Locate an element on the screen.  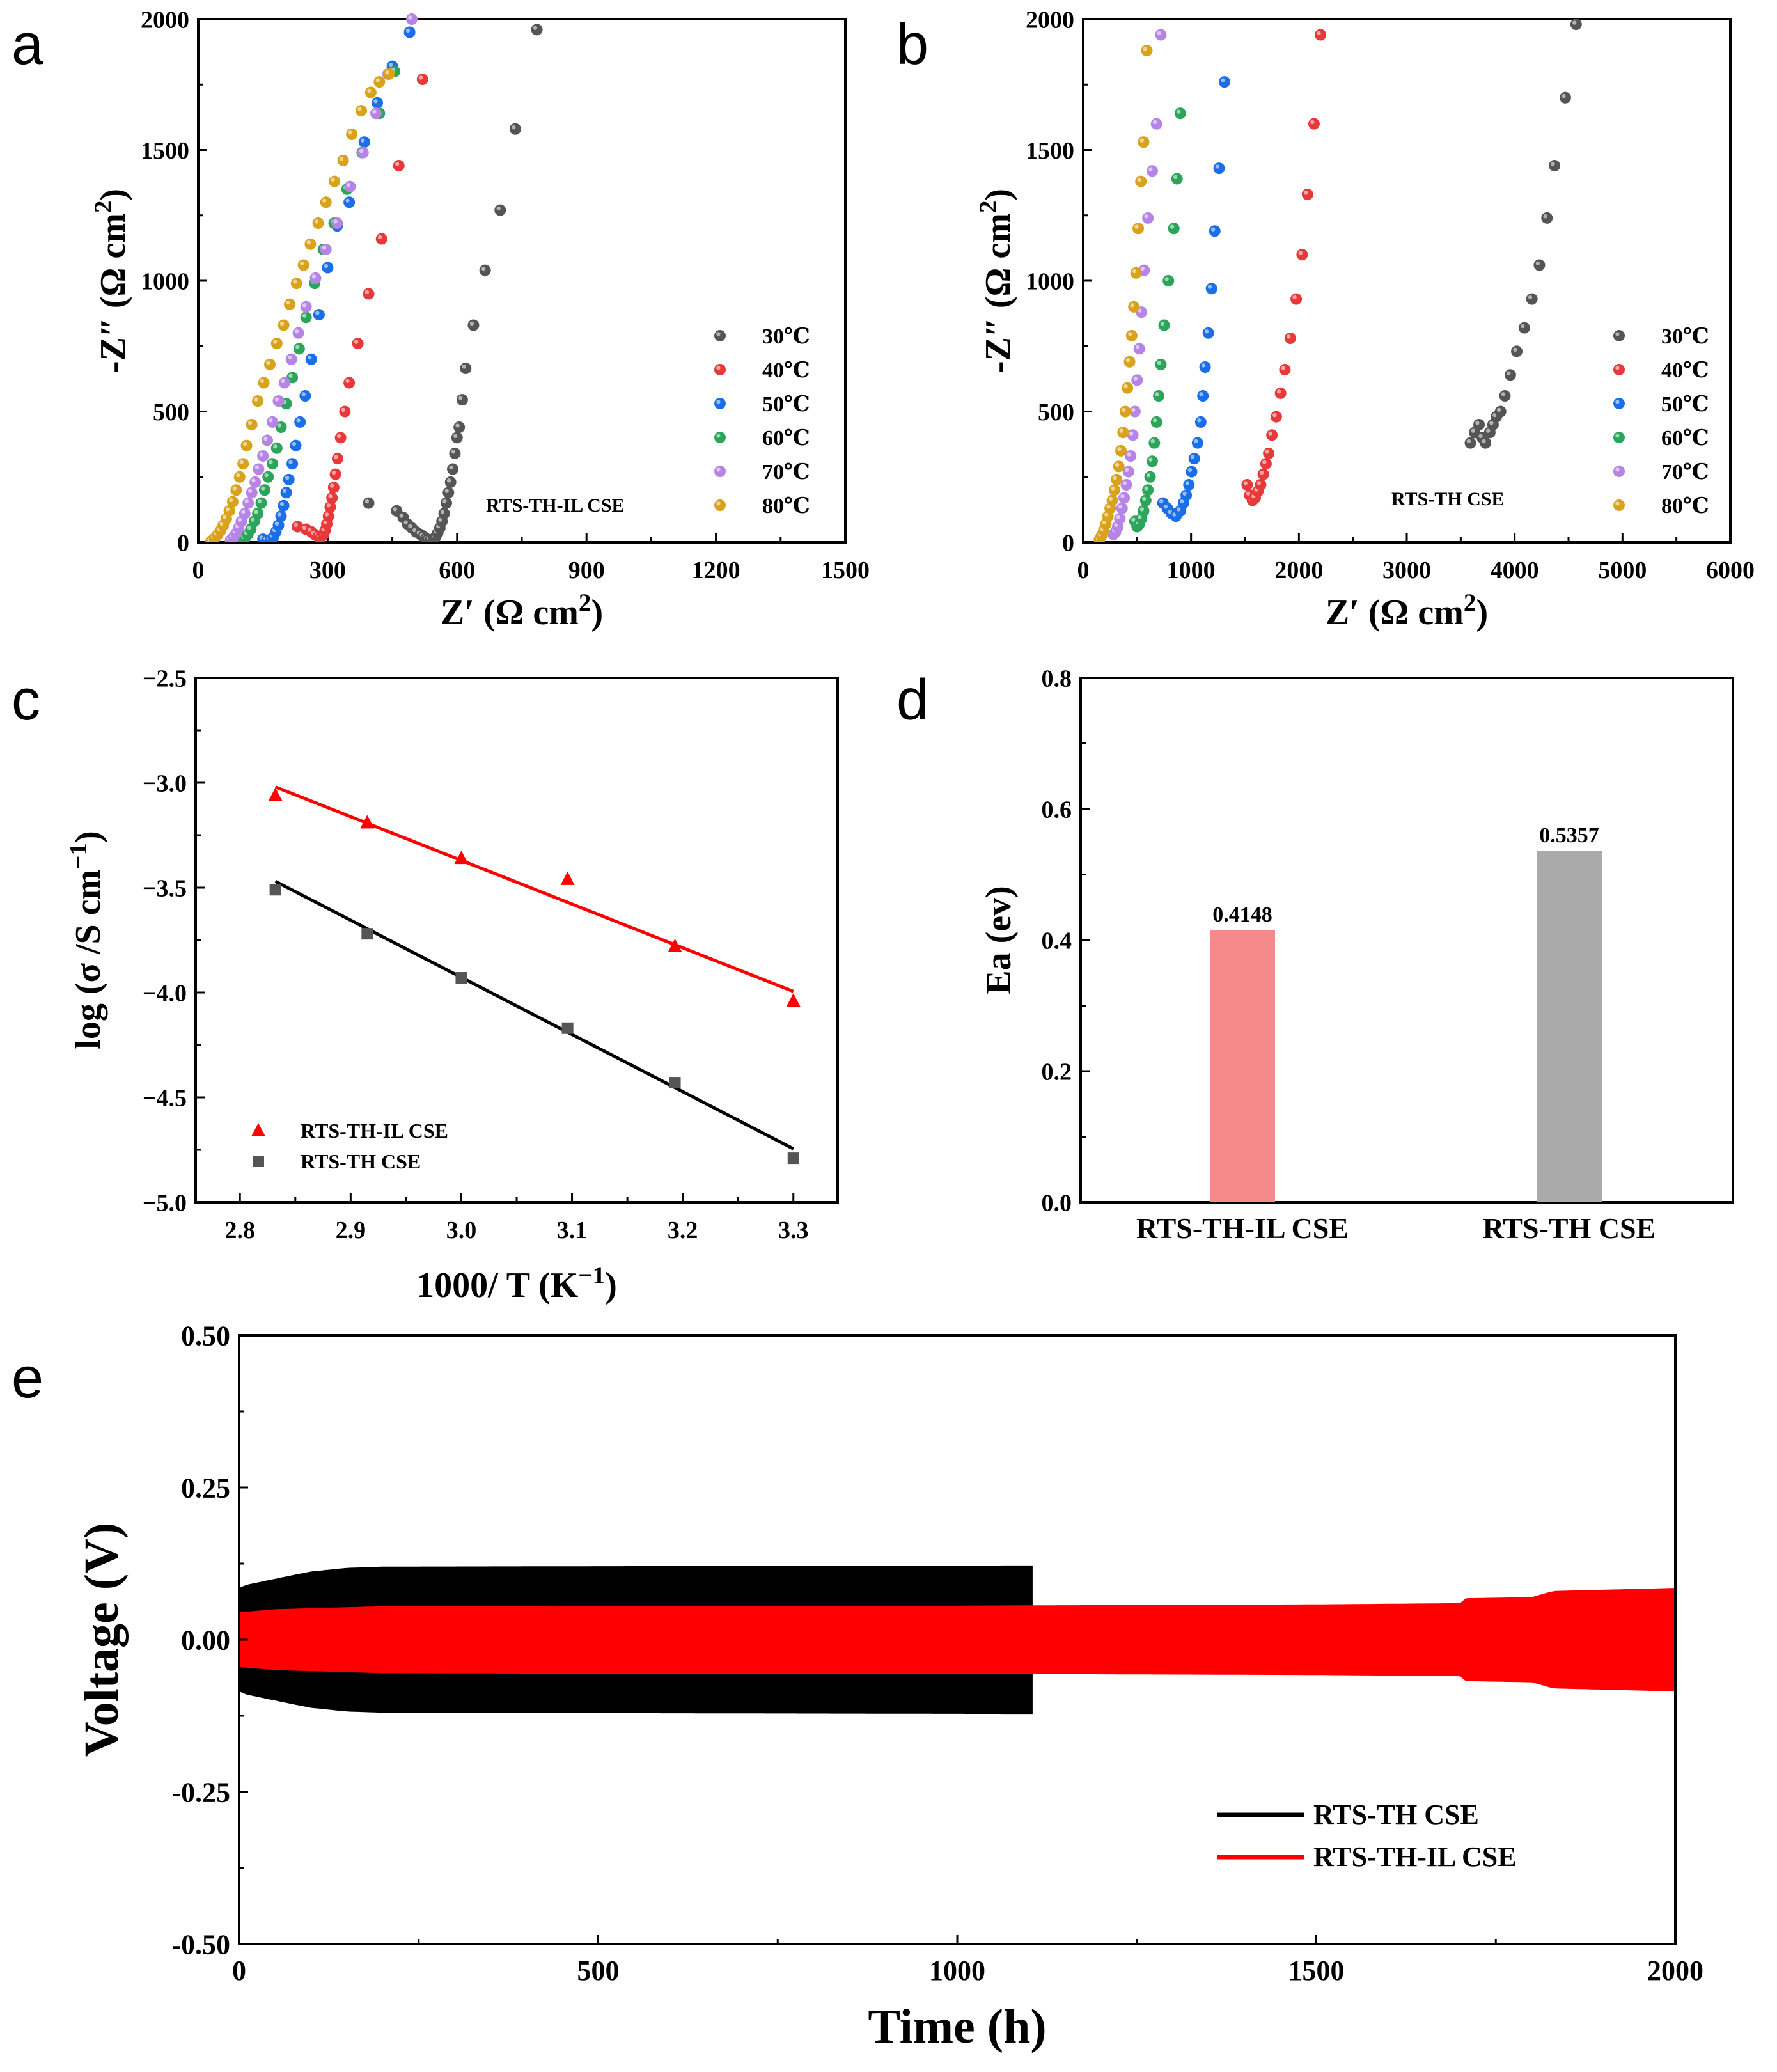
panel-b-ytick-label: 0 is located at coordinates (1068, 543).